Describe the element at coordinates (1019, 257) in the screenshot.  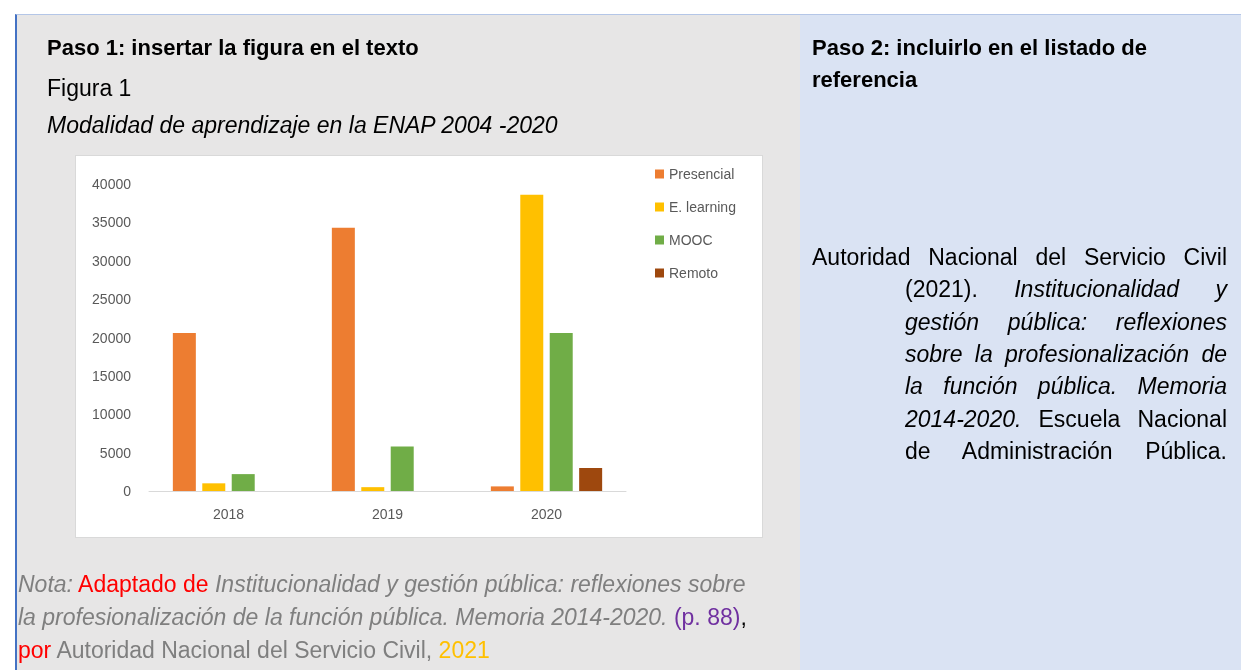
I see `text: Autoridad Nacional del Servicio Civil` at that location.